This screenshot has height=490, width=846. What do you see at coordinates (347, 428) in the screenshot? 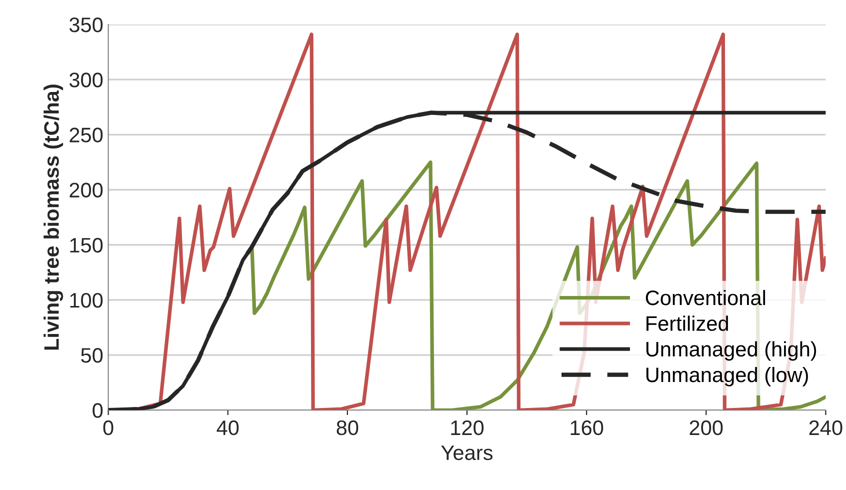
I see `x-tick-label: 80` at bounding box center [347, 428].